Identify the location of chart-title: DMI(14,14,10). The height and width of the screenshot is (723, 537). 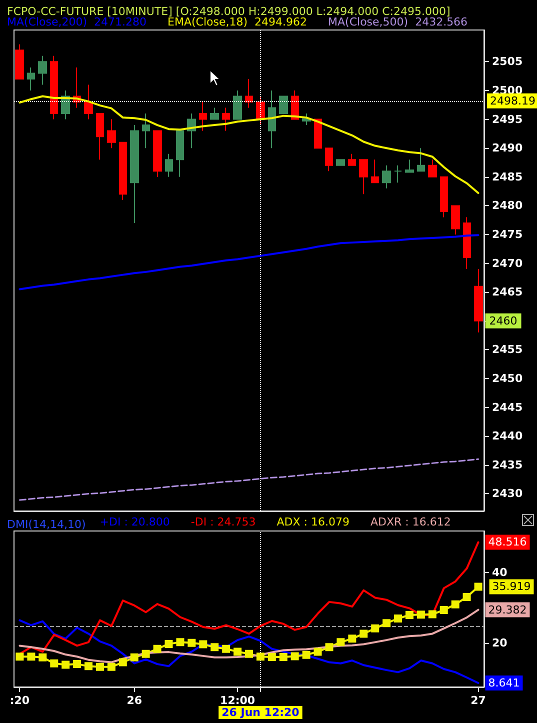
(46, 524).